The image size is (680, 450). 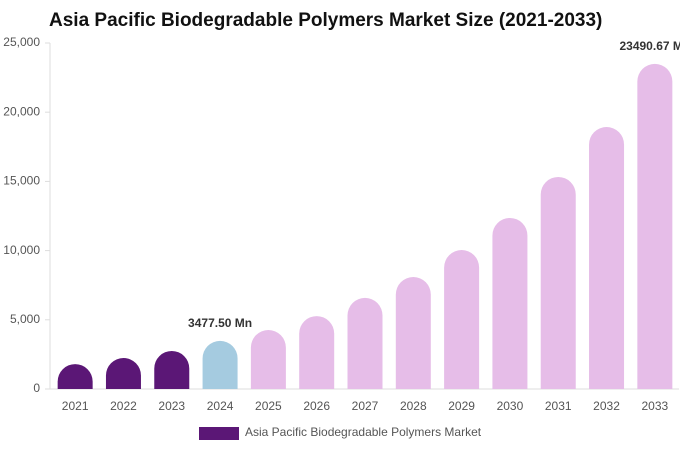 I want to click on y-tick-label: 10,000, so click(x=21, y=250).